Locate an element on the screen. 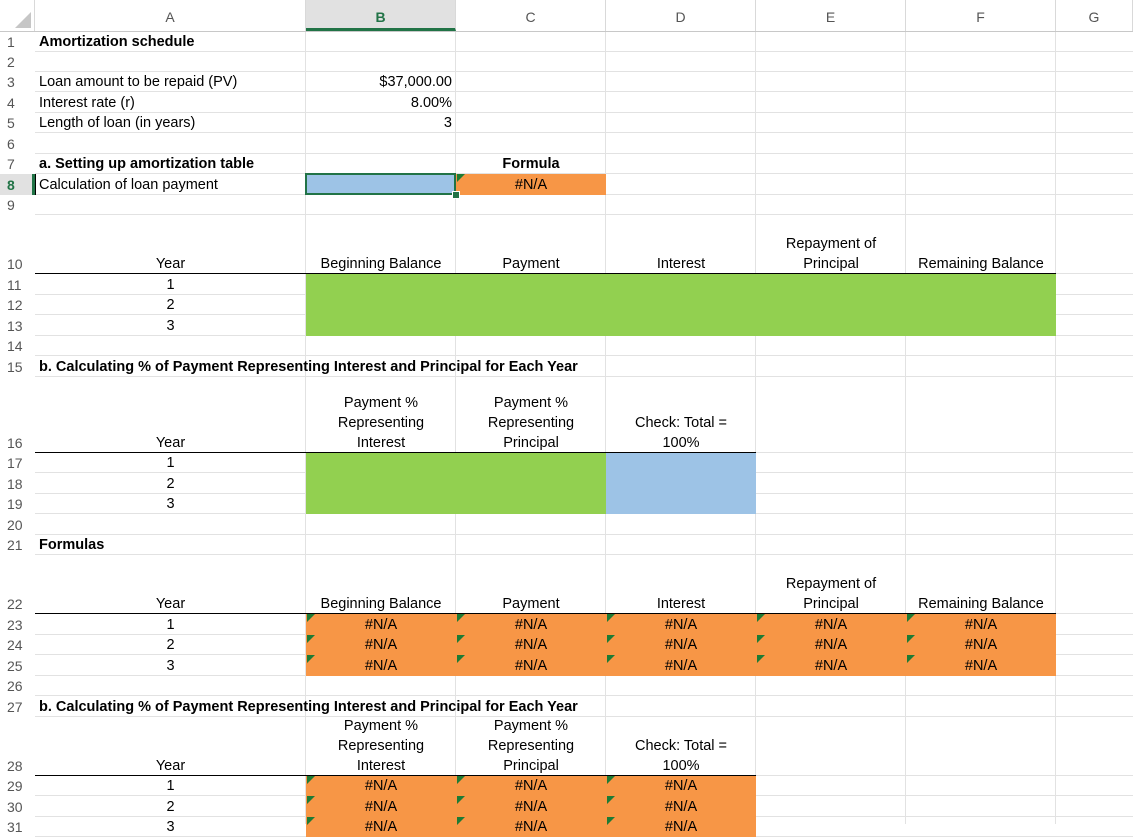  pct-interest-header-2: Representing is located at coordinates (381, 746).